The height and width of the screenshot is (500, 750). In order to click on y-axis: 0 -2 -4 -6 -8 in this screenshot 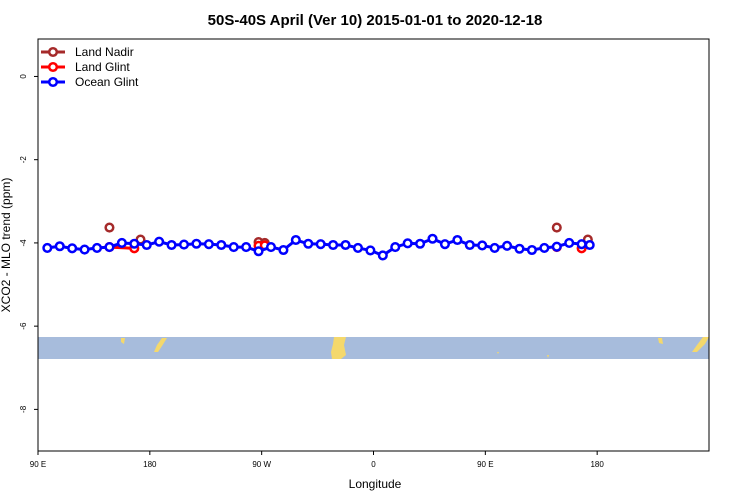, I will do `click(28, 243)`.